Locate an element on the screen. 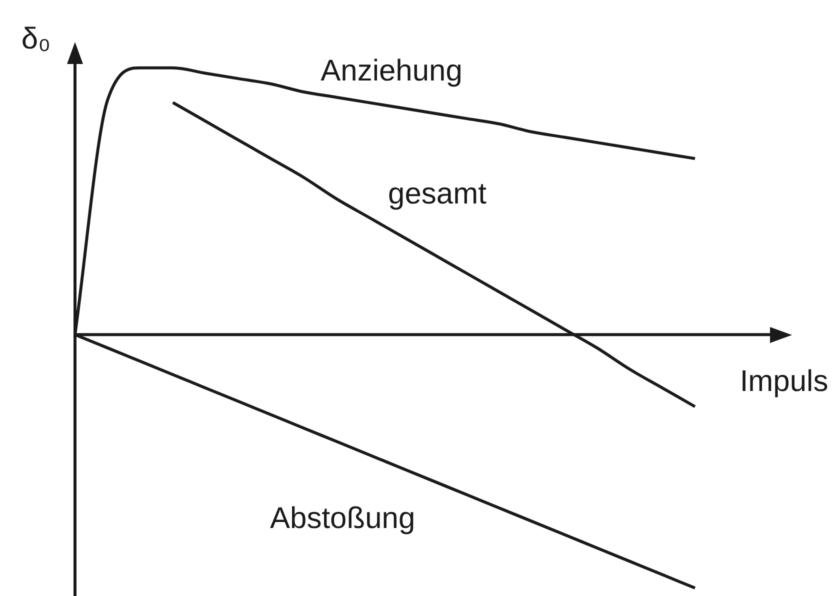 This screenshot has width=840, height=596. series-label: gesamt is located at coordinates (438, 193).